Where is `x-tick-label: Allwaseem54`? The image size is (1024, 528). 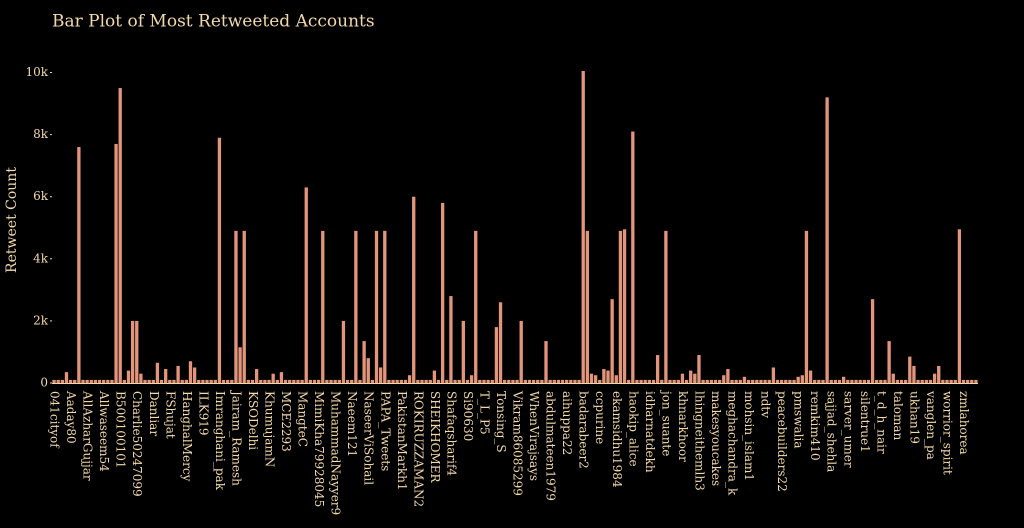 x-tick-label: Allwaseem54 is located at coordinates (104, 431).